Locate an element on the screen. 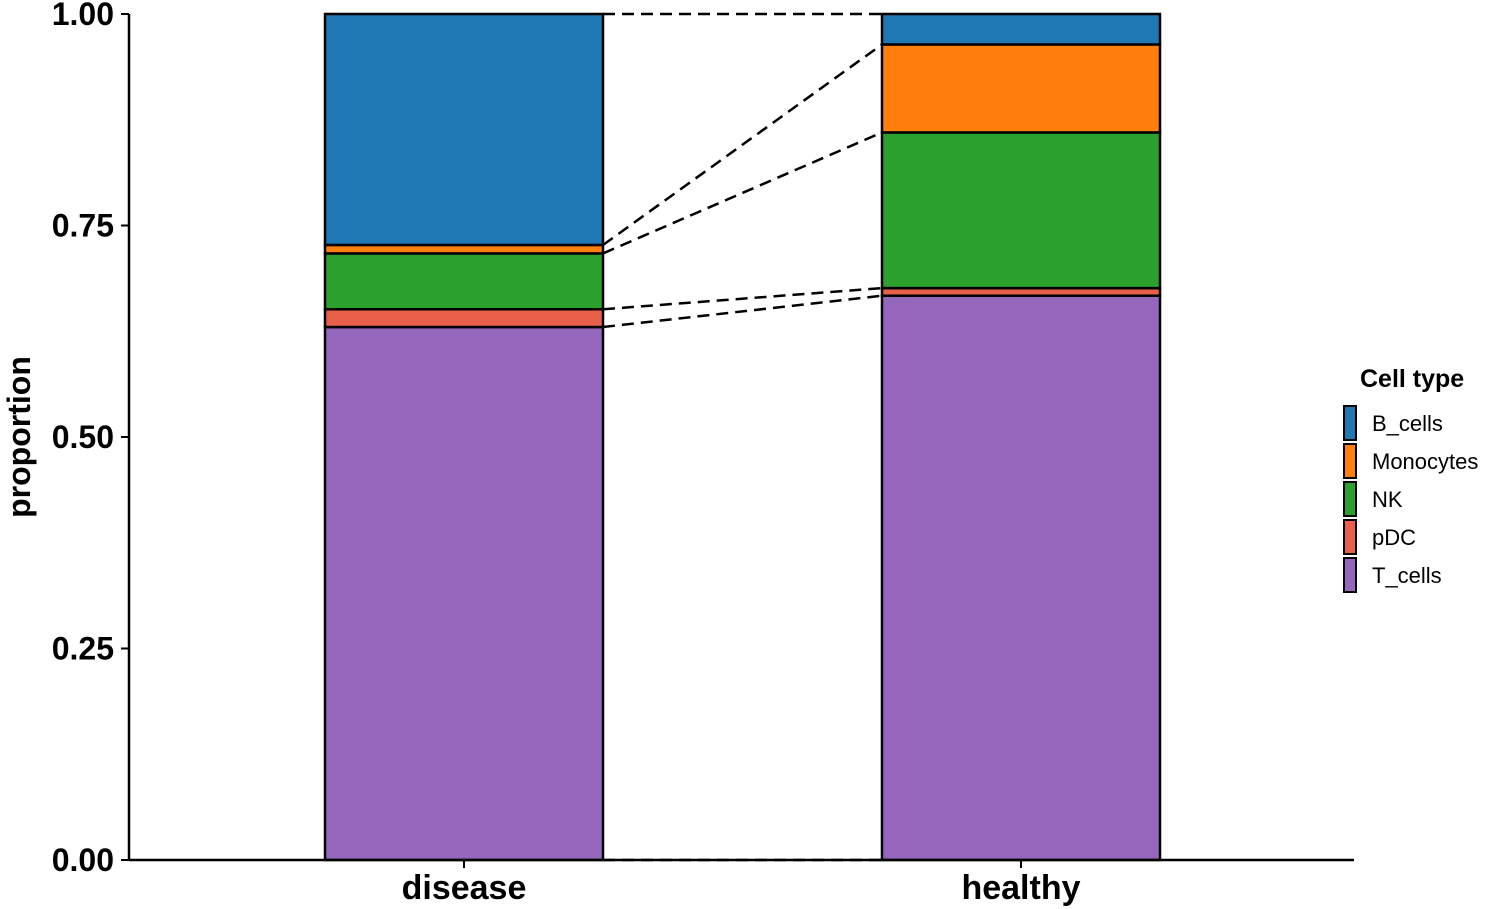  y-tick-label: 1.00 is located at coordinates (83, 16).